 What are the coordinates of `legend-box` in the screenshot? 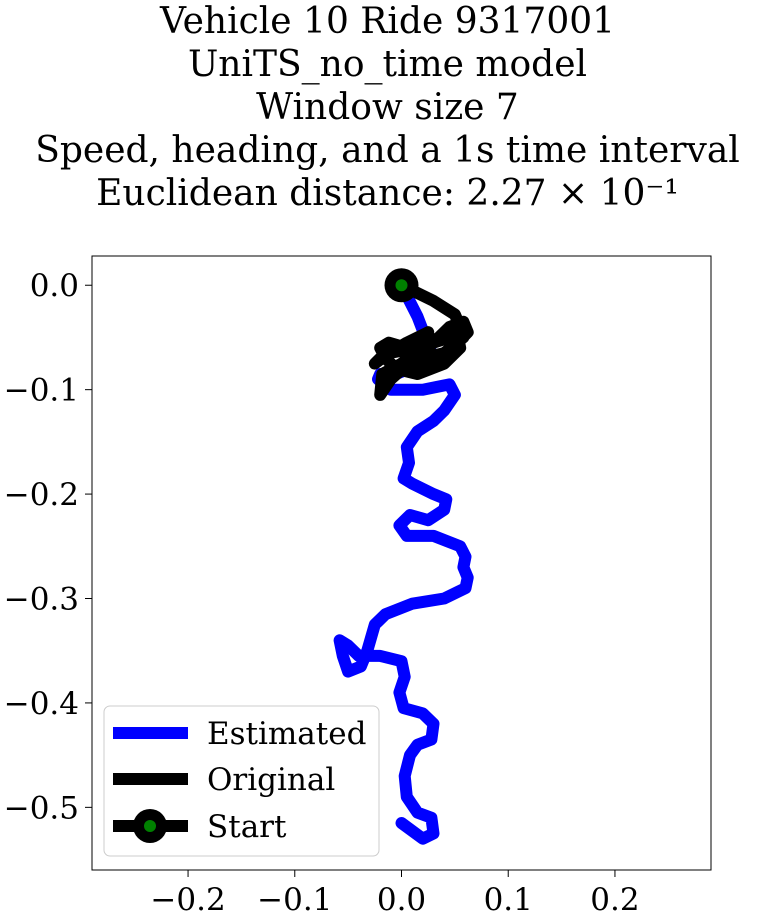 It's located at (241, 781).